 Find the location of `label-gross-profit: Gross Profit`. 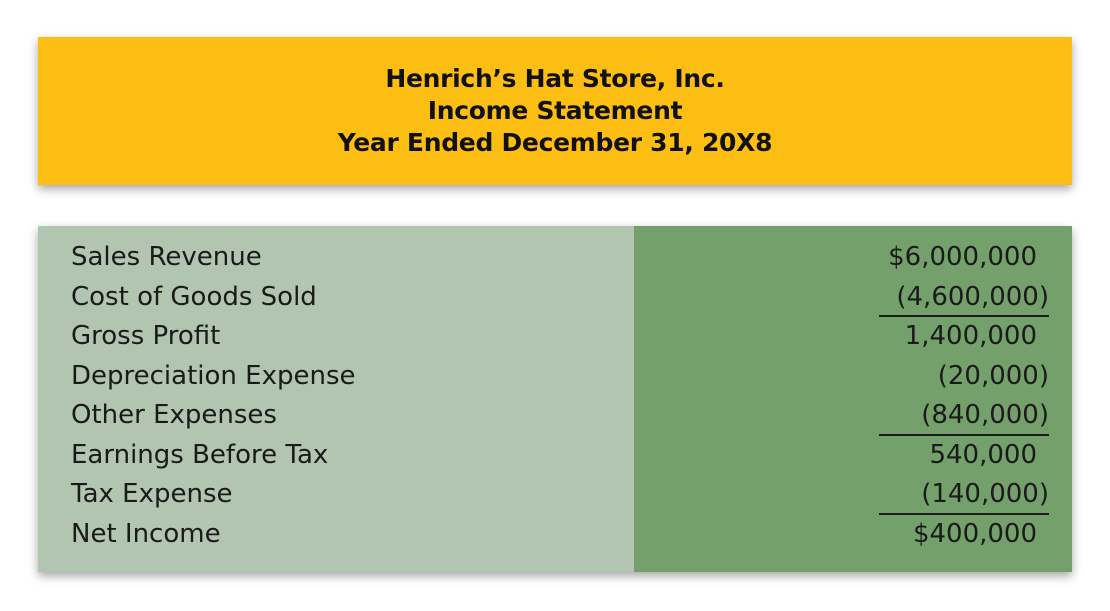

label-gross-profit: Gross Profit is located at coordinates (146, 336).